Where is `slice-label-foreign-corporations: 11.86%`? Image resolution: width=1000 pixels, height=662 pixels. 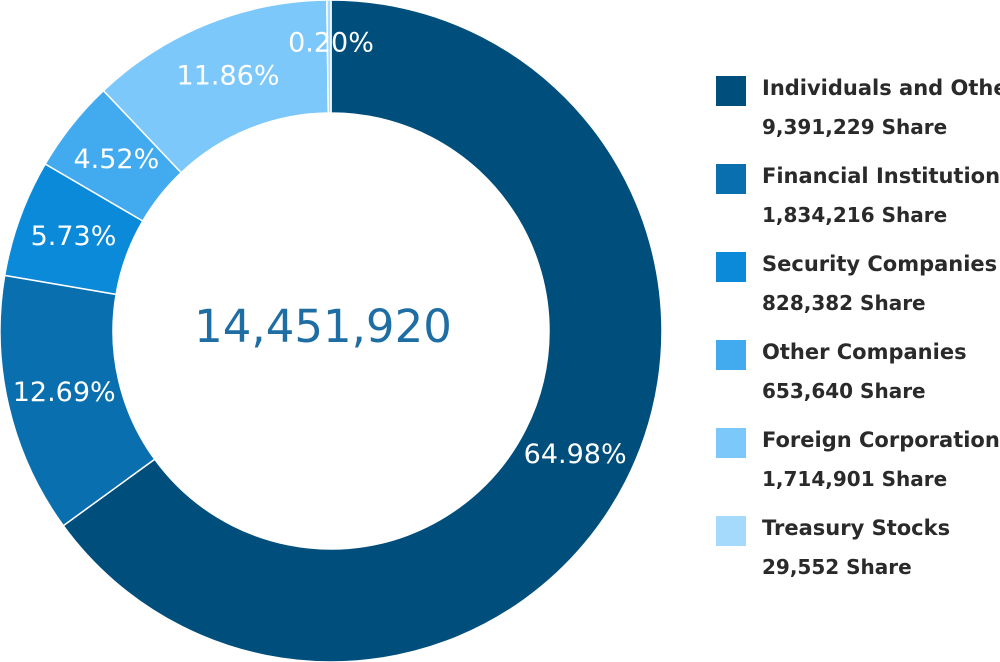
slice-label-foreign-corporations: 11.86% is located at coordinates (228, 76).